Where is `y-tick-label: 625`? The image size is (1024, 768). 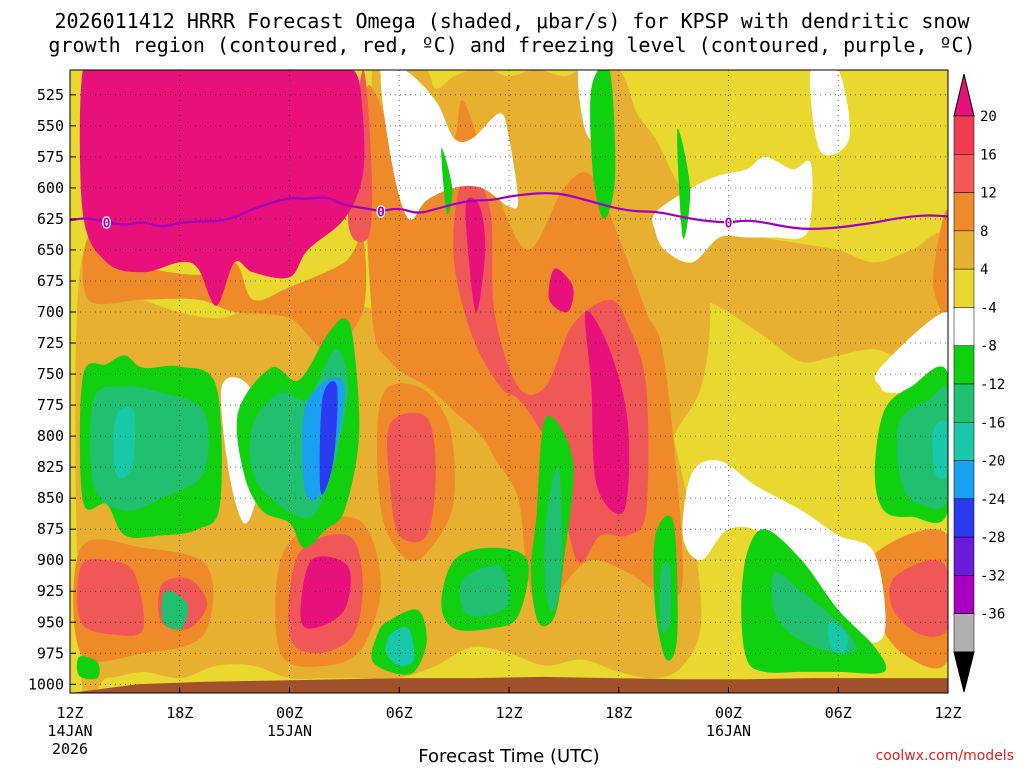 y-tick-label: 625 is located at coordinates (50, 219).